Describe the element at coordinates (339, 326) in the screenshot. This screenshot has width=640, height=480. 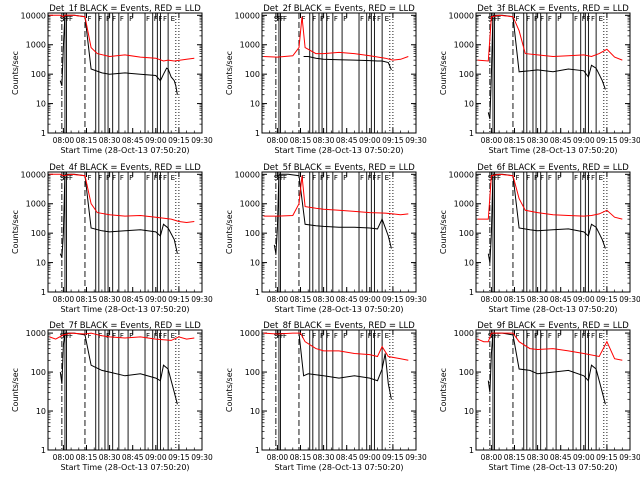
I see `chart-title: Det_8f BLACK = Events, RED = LLD` at that location.